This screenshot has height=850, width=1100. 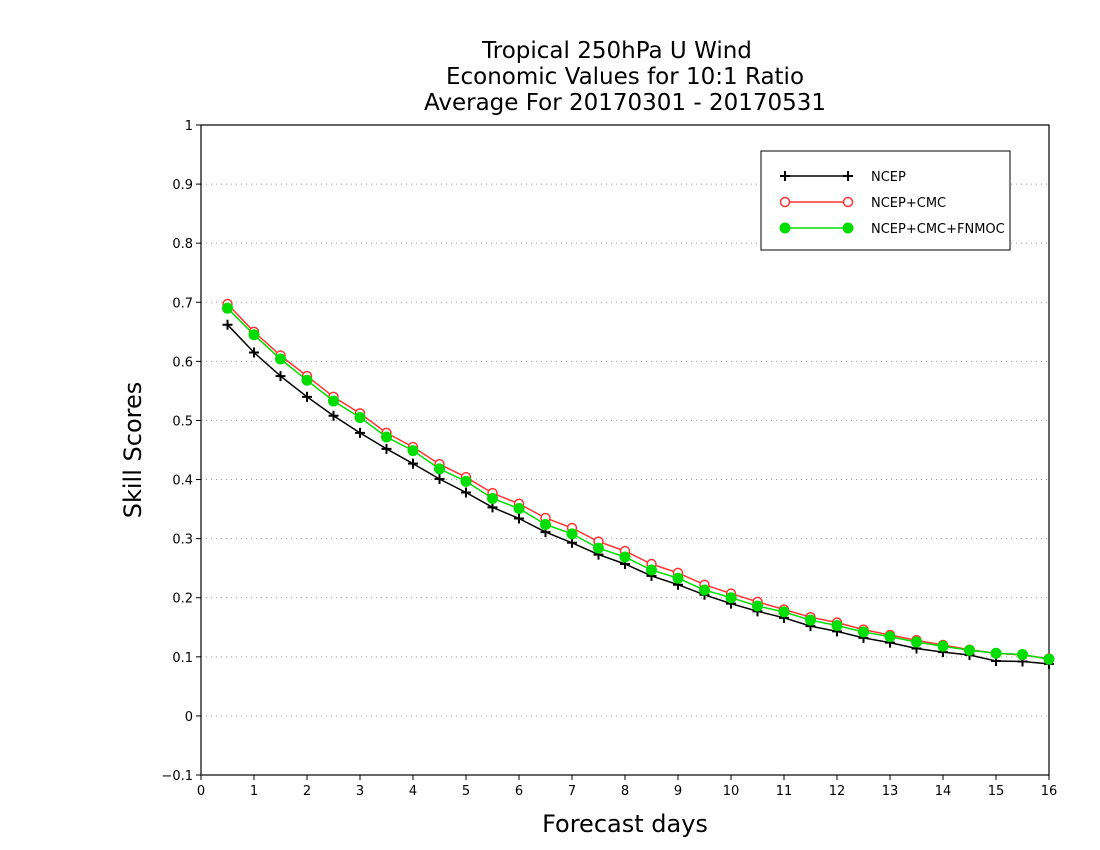 What do you see at coordinates (943, 791) in the screenshot?
I see `x-tick-label: 14` at bounding box center [943, 791].